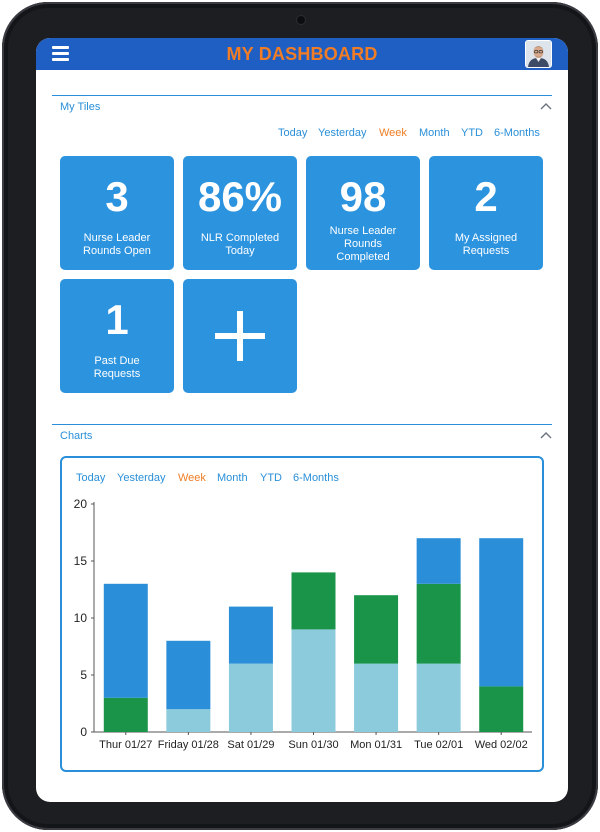 Image resolution: width=600 pixels, height=832 pixels. I want to click on x-tick-label: Mon 01/31, so click(376, 745).